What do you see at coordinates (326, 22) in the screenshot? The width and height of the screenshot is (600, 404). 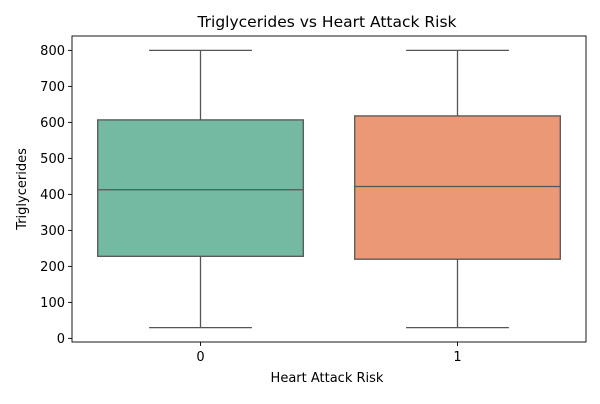 I see `chart-title: Triglycerides vs Heart Attack Risk` at bounding box center [326, 22].